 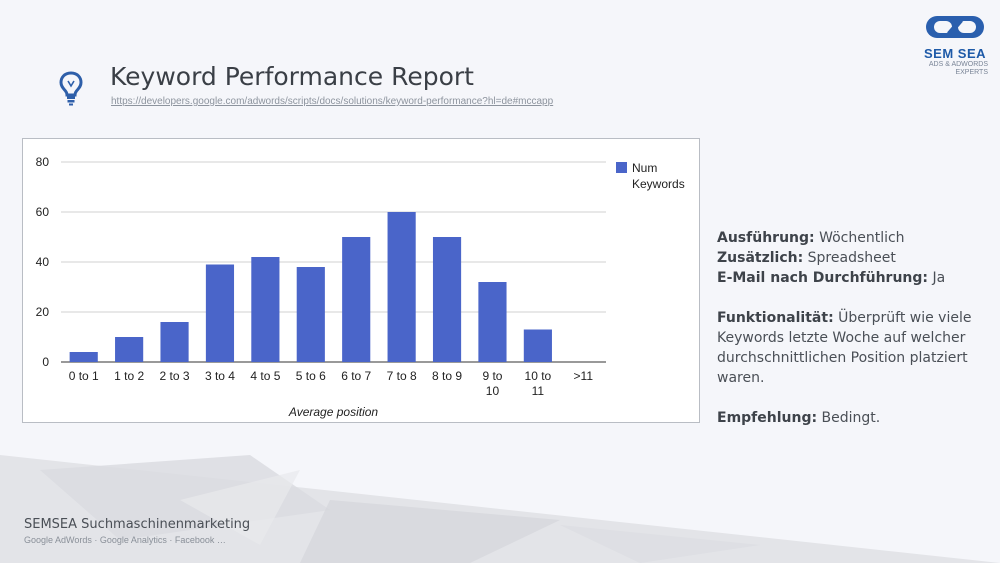 What do you see at coordinates (333, 412) in the screenshot?
I see `x-axis-title: Average position` at bounding box center [333, 412].